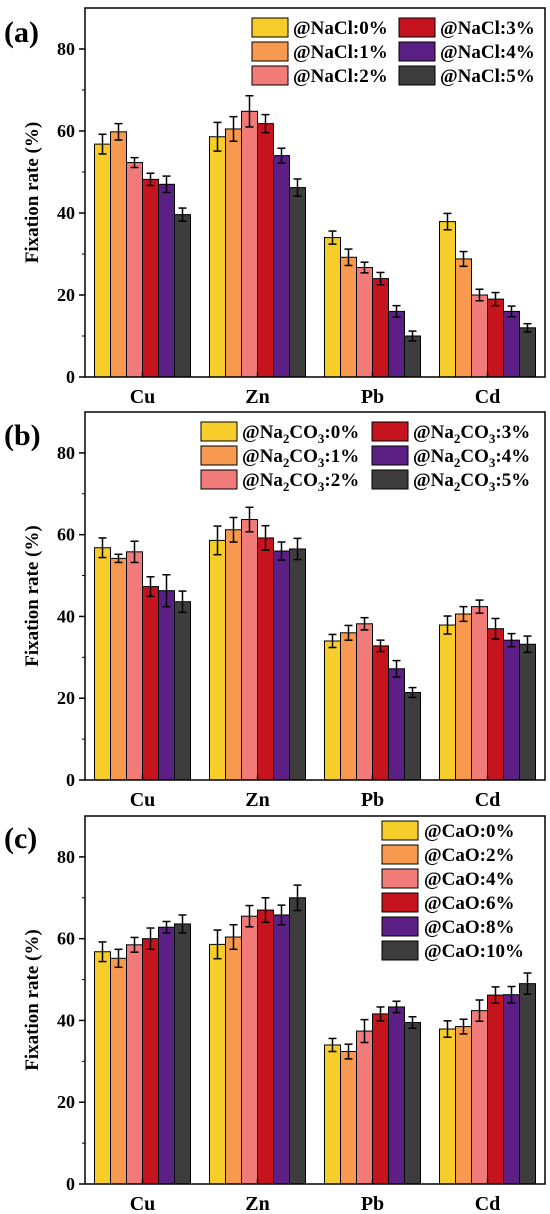 Image resolution: width=550 pixels, height=1214 pixels. What do you see at coordinates (234, 253) in the screenshot?
I see `bar-zn-s1` at bounding box center [234, 253].